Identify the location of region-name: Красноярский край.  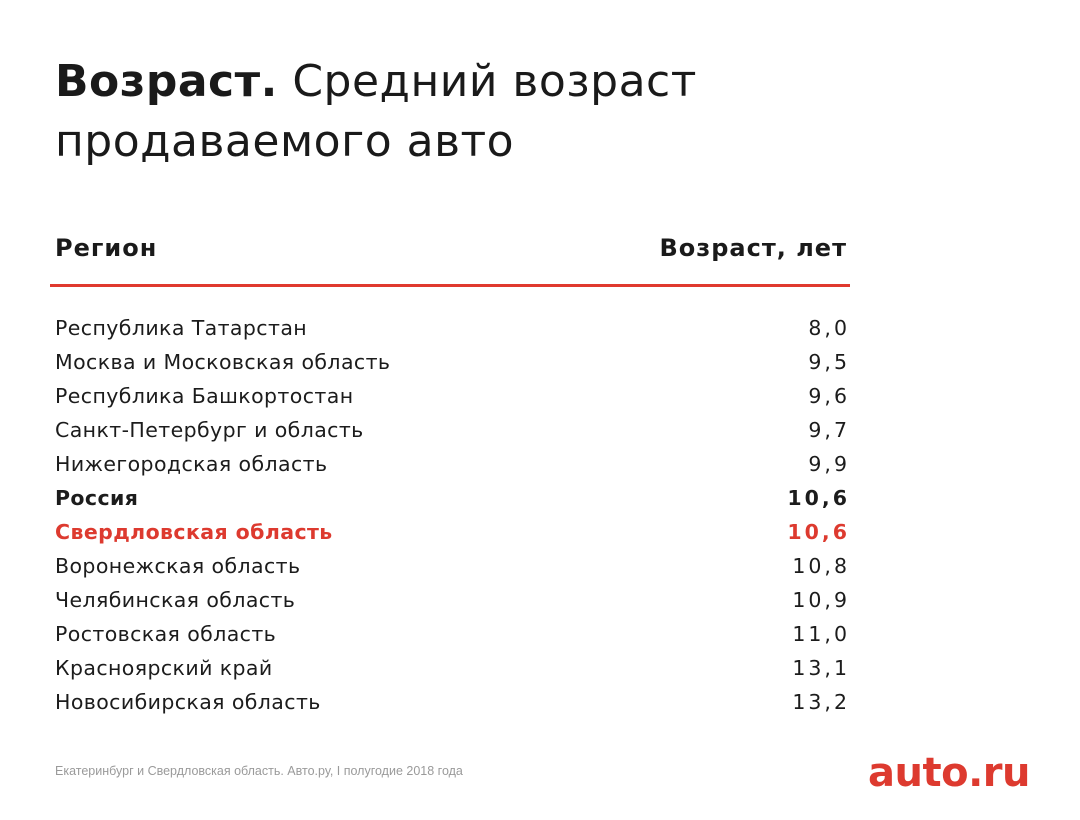
(164, 668).